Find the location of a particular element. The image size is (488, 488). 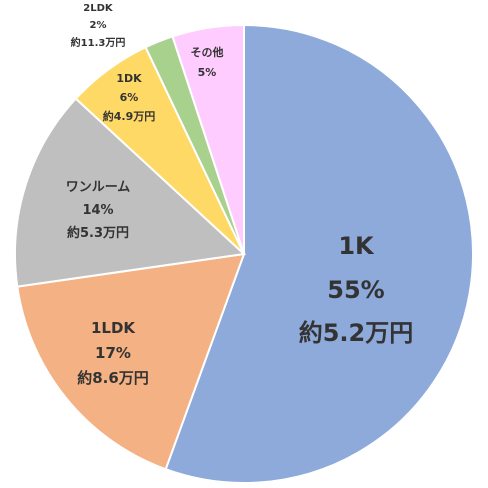

label-1dk-name: 1DK is located at coordinates (129, 78).